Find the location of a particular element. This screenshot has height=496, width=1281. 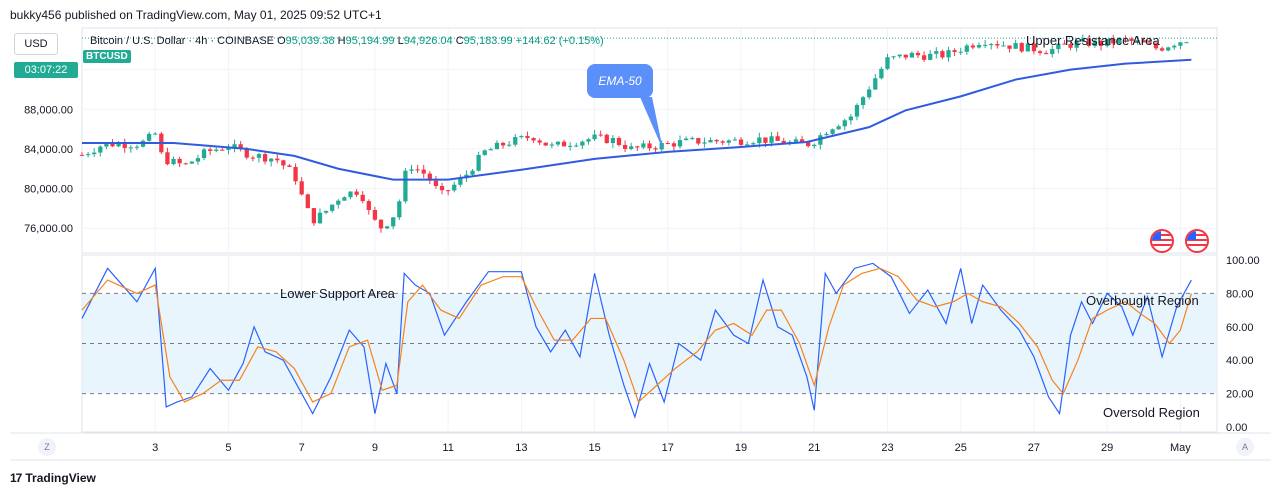

time-tick-label: May is located at coordinates (1180, 448).